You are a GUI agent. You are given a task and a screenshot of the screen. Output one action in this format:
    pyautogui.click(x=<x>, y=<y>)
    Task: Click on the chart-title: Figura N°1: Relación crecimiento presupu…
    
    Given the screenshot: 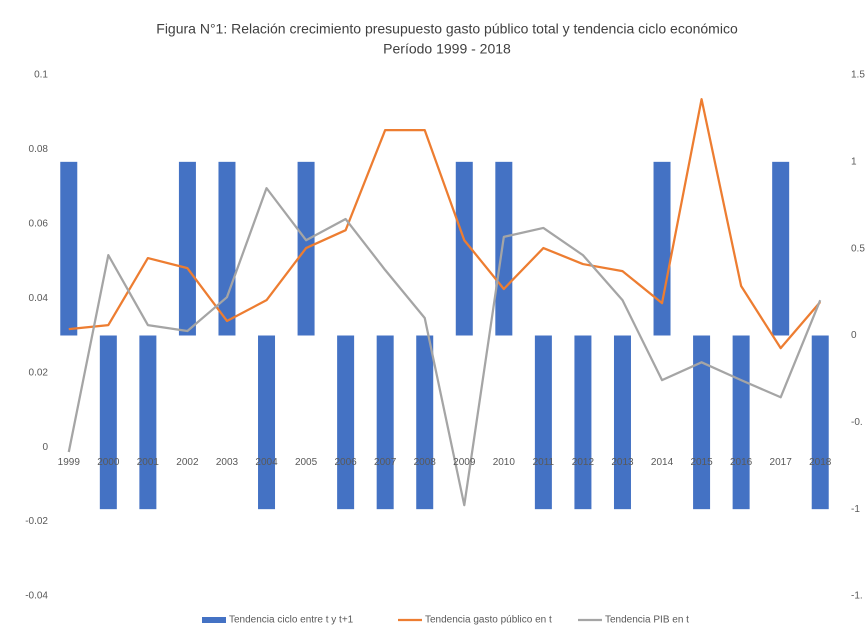 What is the action you would take?
    pyautogui.click(x=447, y=29)
    